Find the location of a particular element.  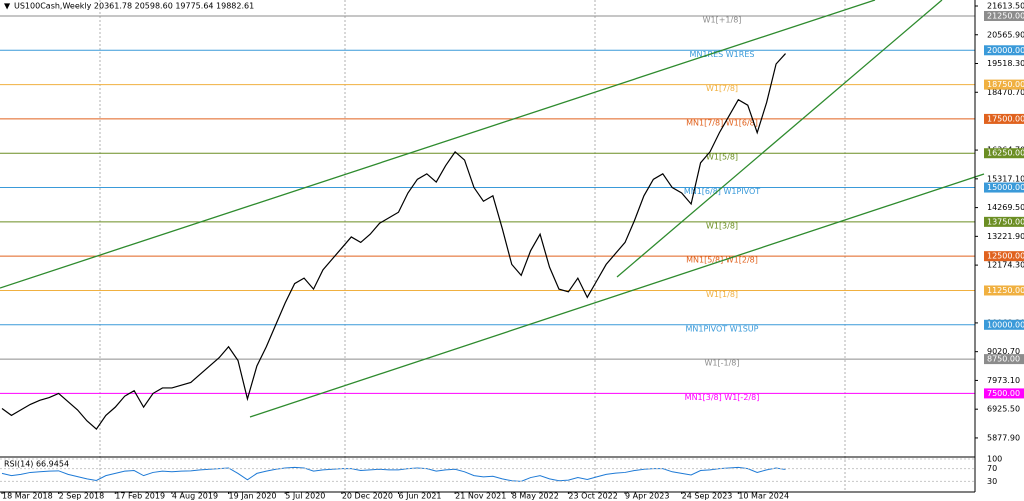

y-tick-label: 15317.10 is located at coordinates (1005, 178).